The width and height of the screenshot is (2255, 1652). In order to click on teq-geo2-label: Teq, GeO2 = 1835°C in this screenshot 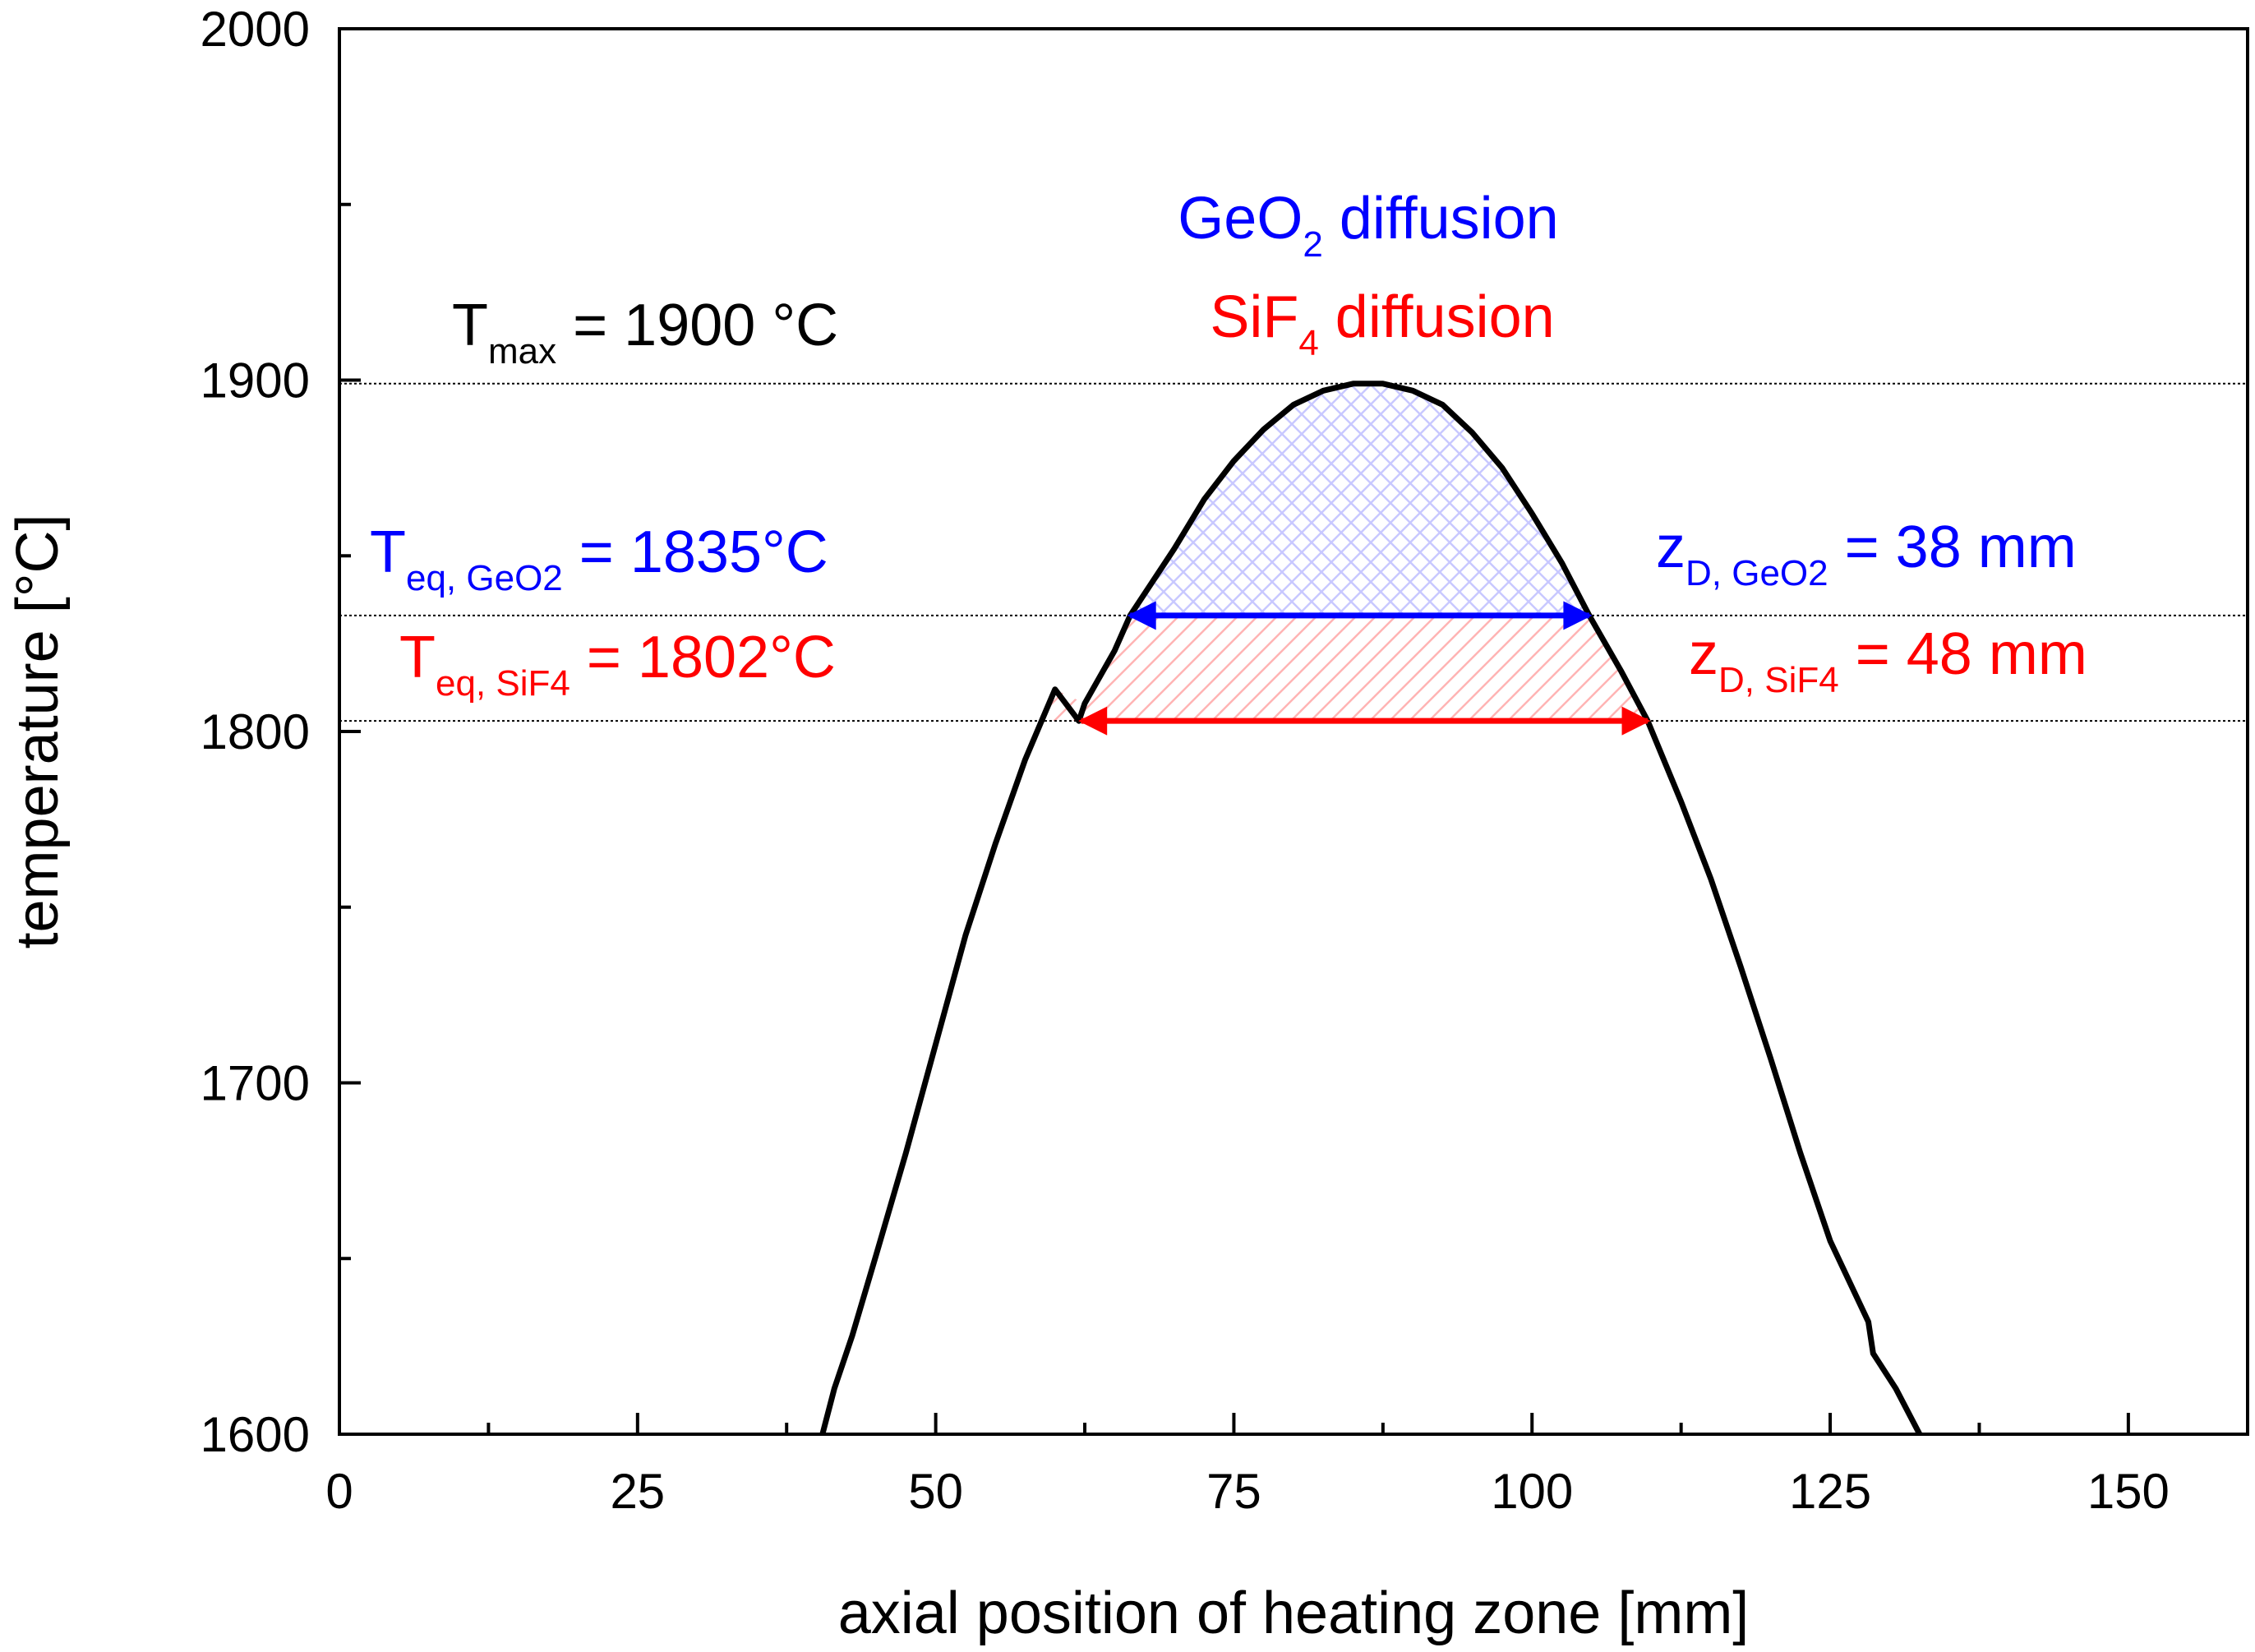, I will do `click(599, 558)`.